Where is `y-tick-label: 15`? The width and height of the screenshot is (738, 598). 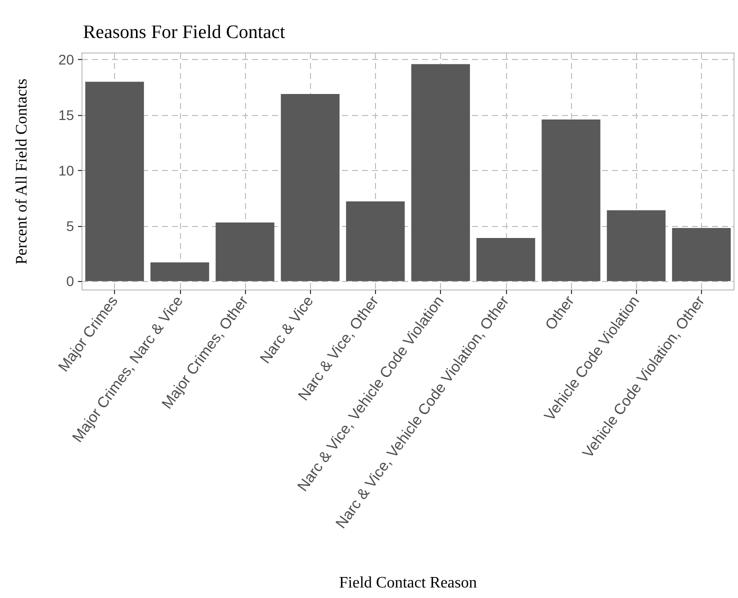 y-tick-label: 15 is located at coordinates (66, 115).